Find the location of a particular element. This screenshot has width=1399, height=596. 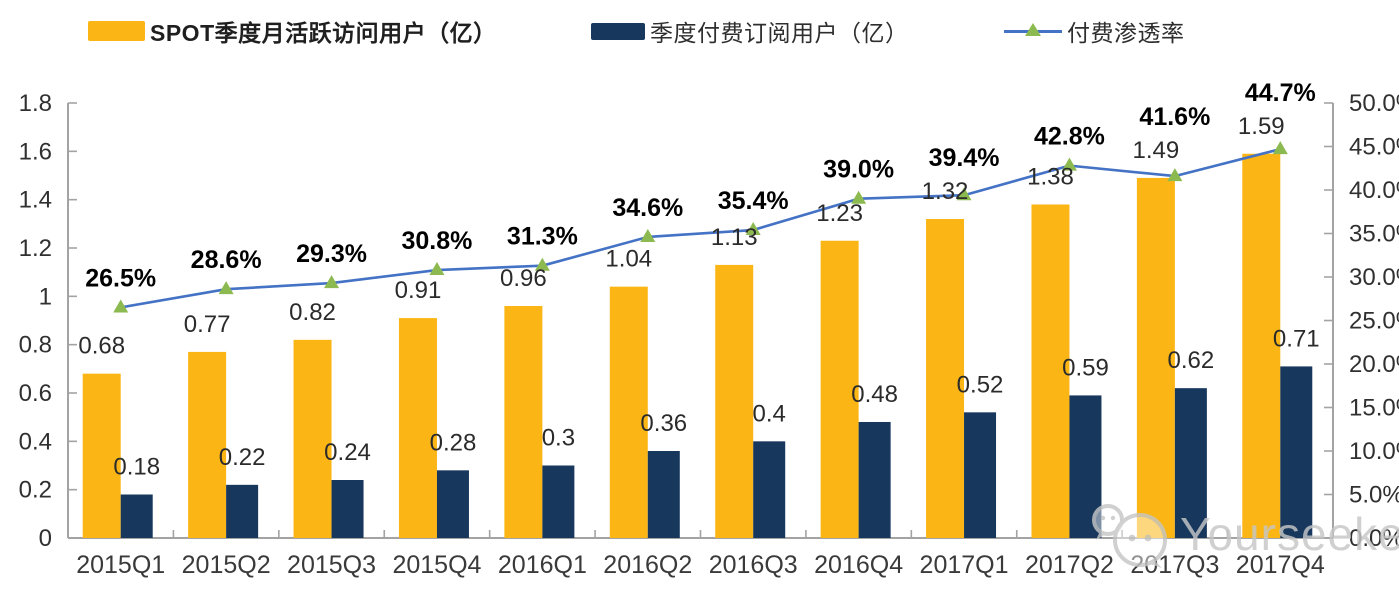

right-axis-tick-label: 50.0% is located at coordinates (1374, 103).